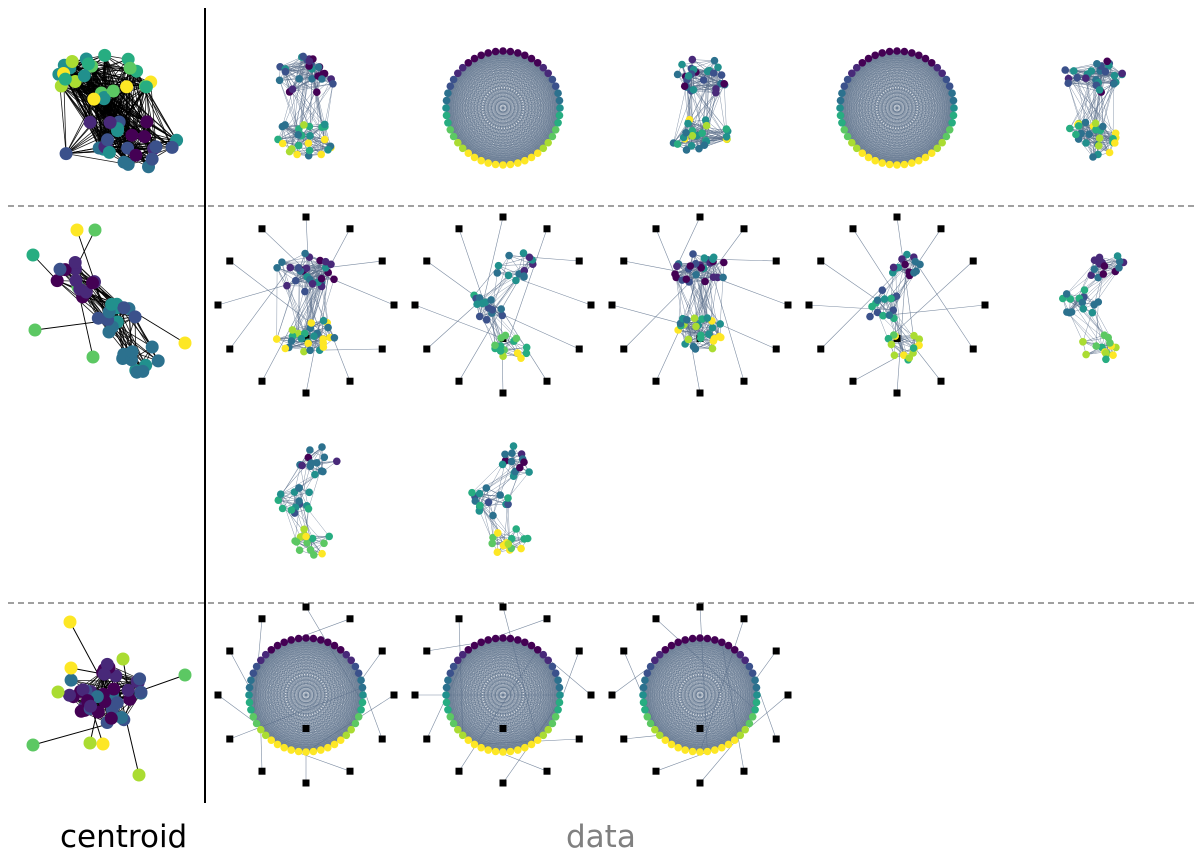 The image size is (1198, 859). Describe the element at coordinates (109, 301) in the screenshot. I see `group-2-centroid-graph` at that location.